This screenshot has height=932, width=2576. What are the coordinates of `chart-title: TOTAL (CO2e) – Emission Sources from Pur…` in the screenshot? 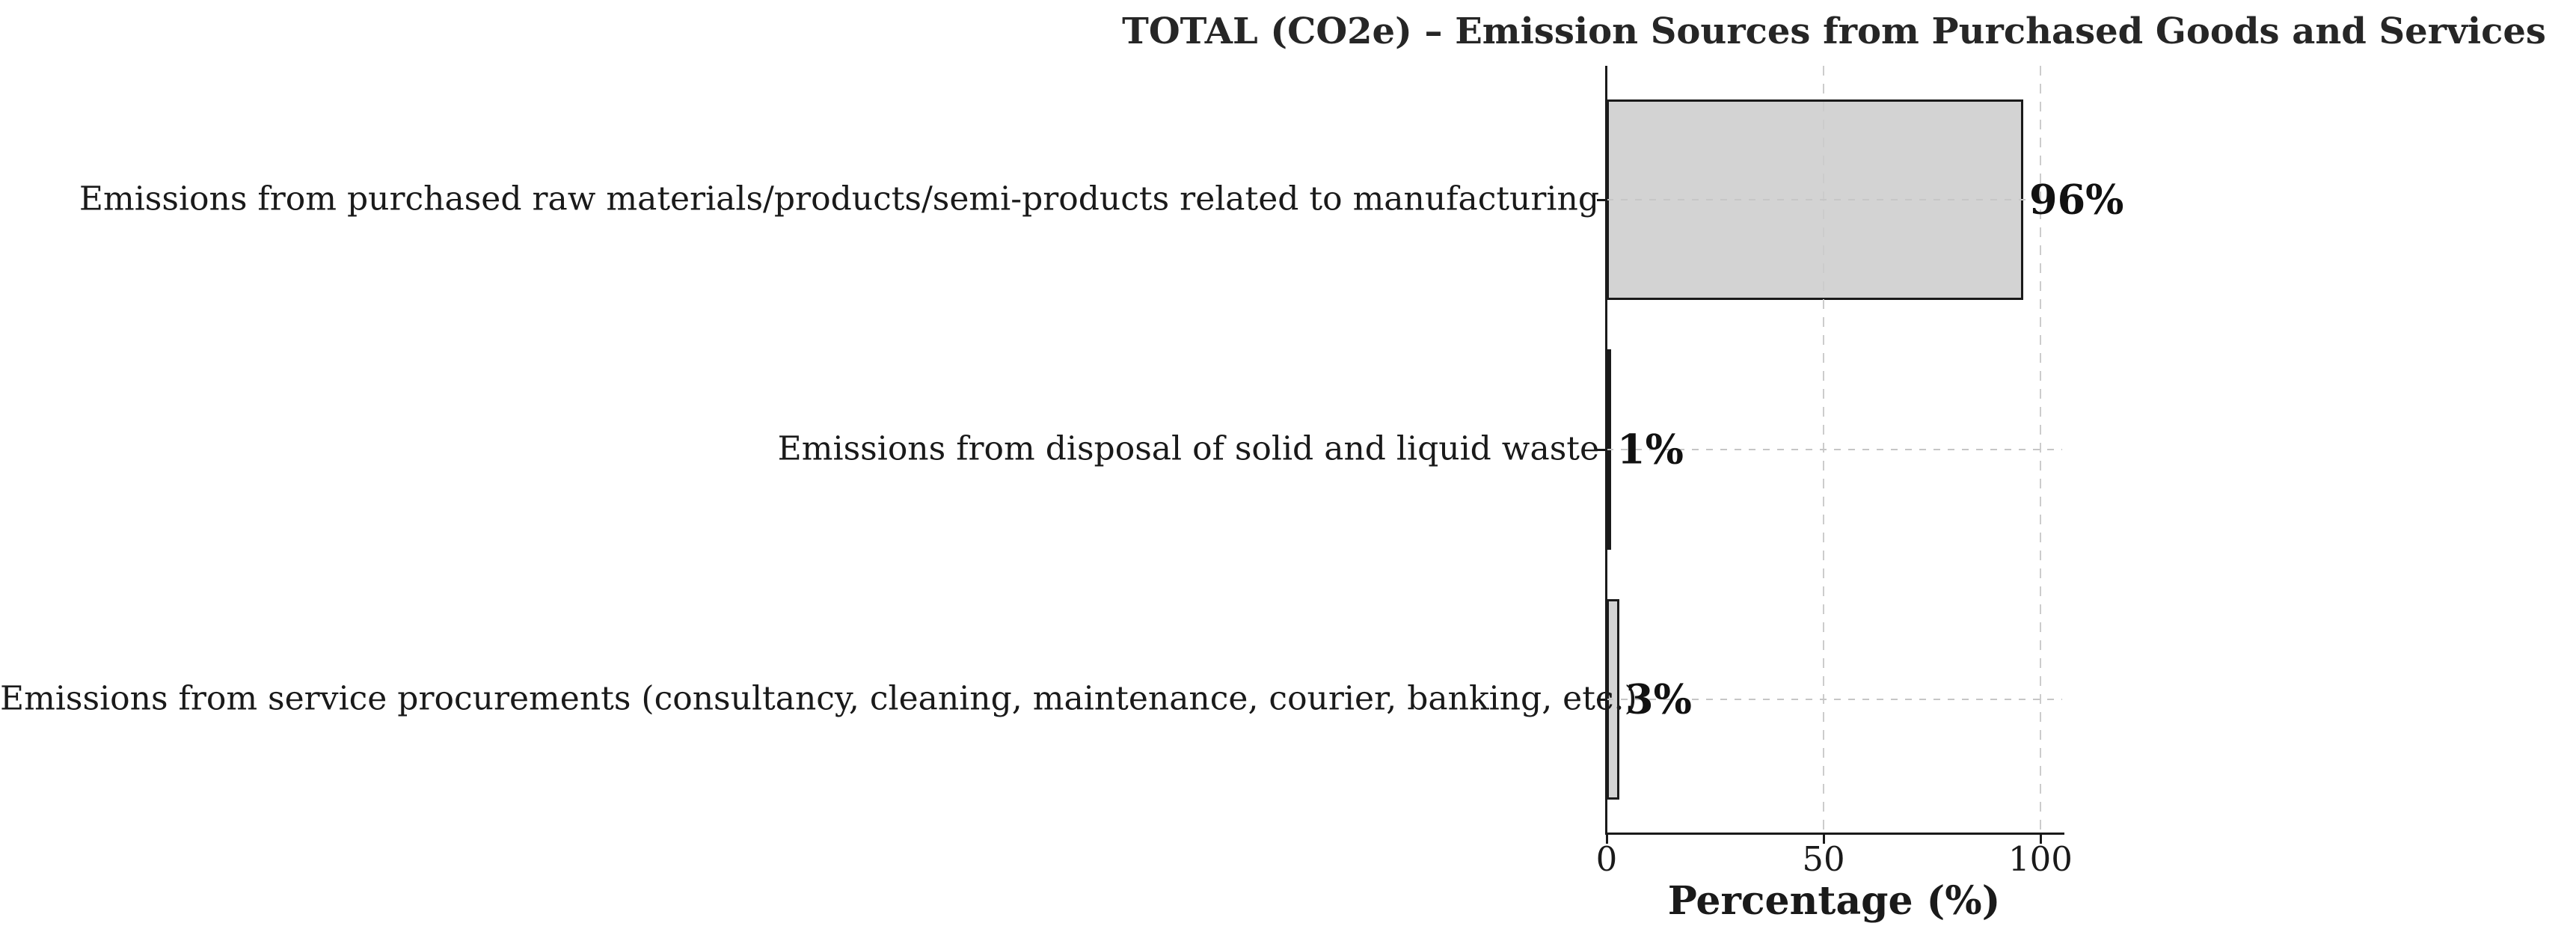 It's located at (1834, 31).